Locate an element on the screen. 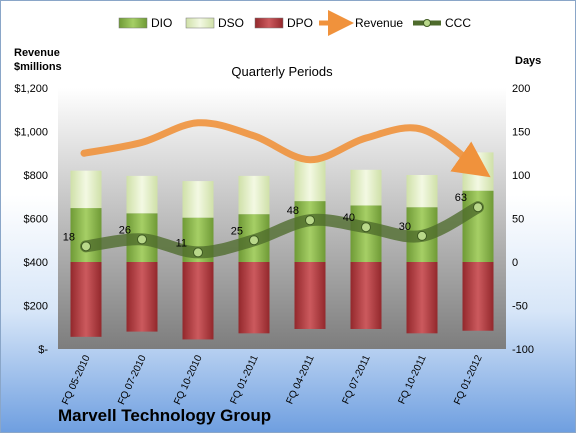  right-axis: -100 -50 0 50 100 150 200 is located at coordinates (523, 219).